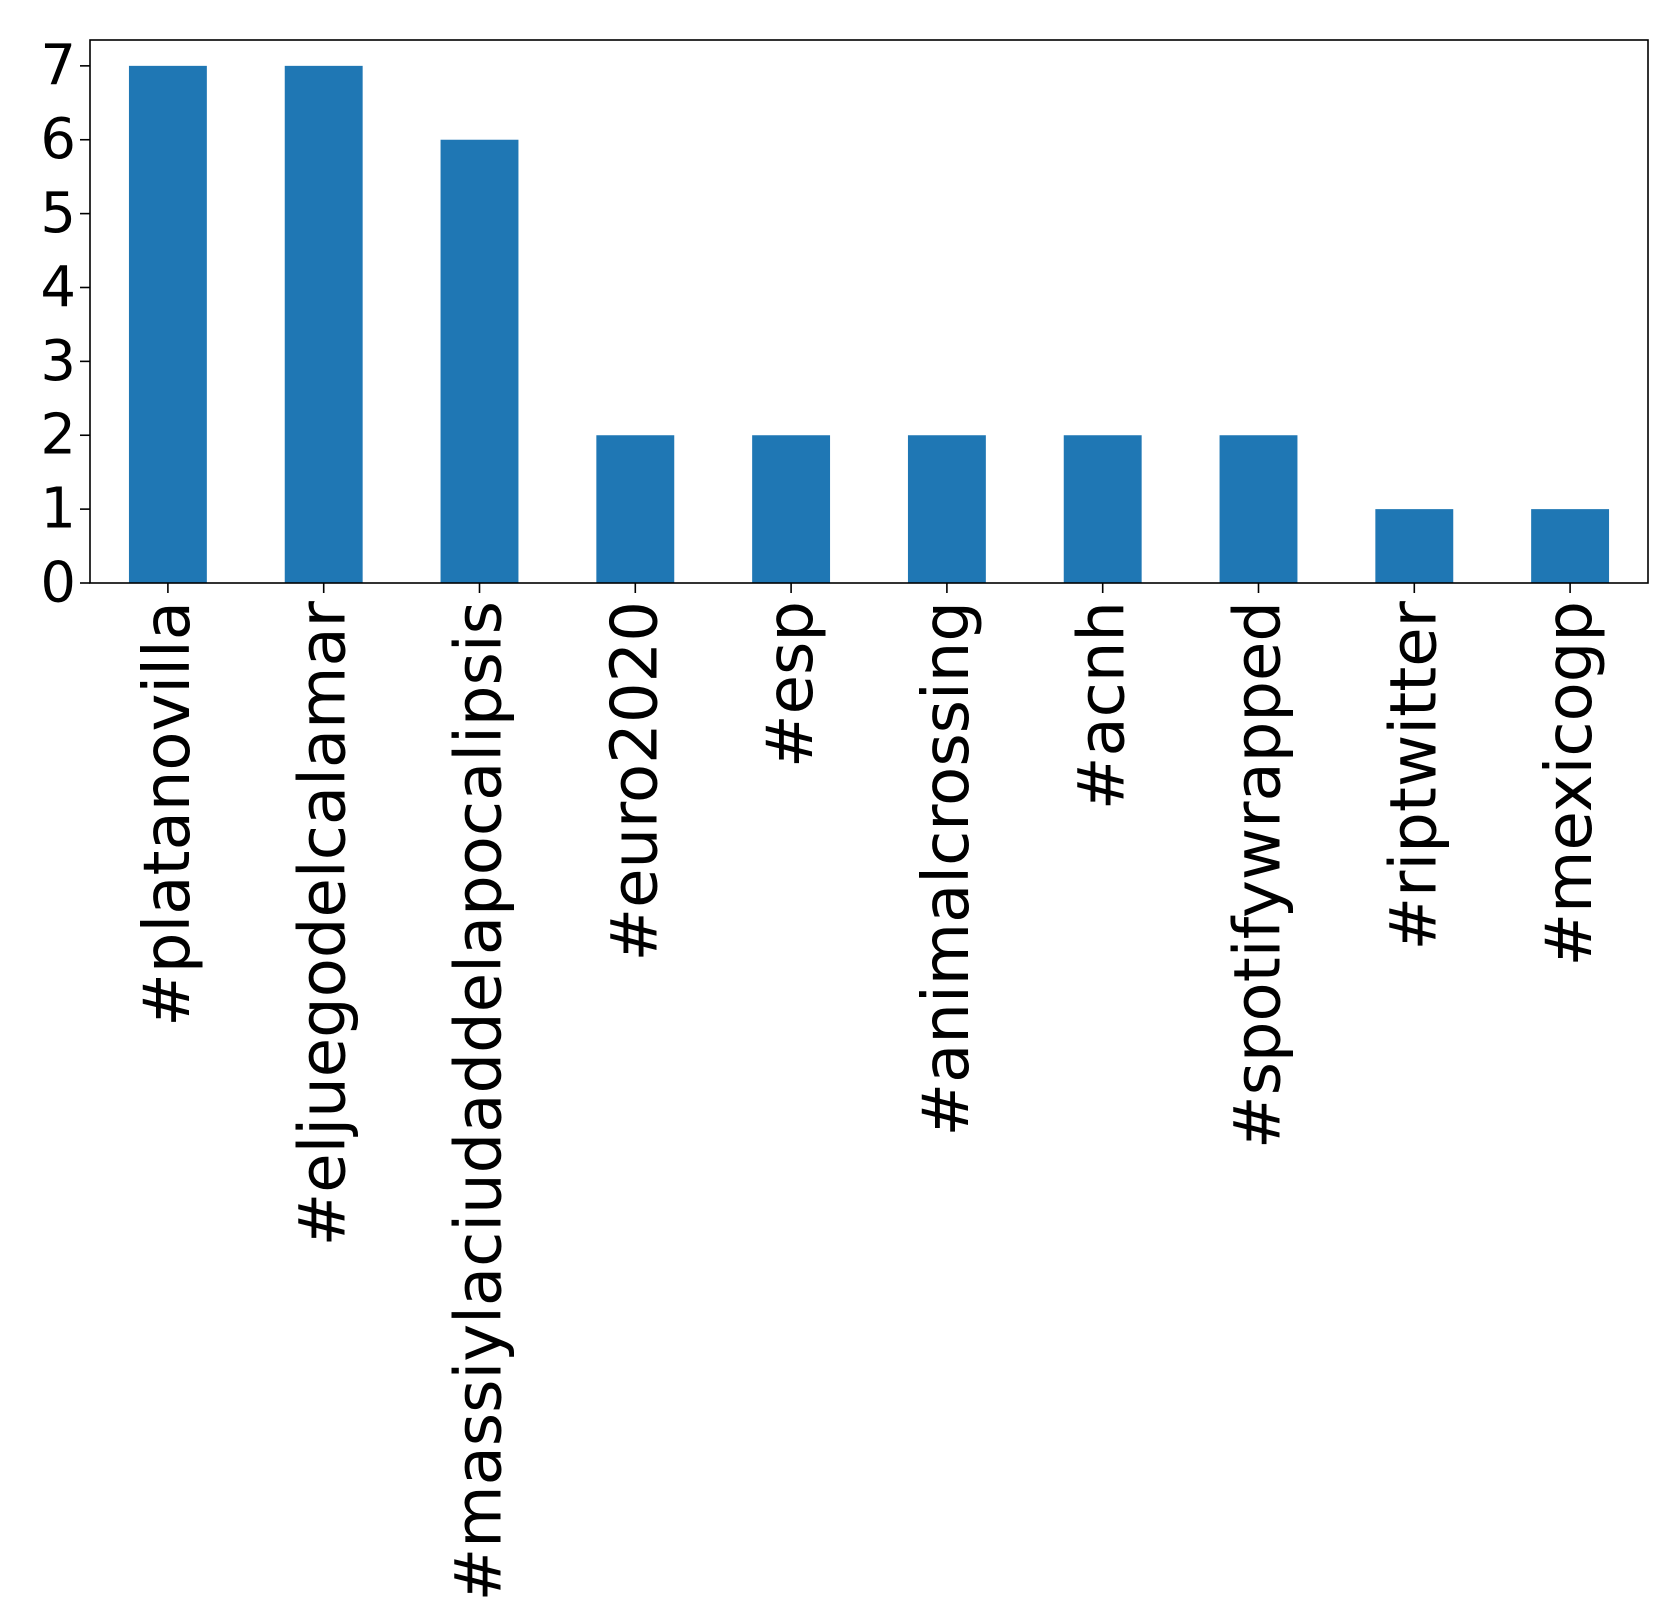 Image resolution: width=1679 pixels, height=1605 pixels. What do you see at coordinates (58, 509) in the screenshot?
I see `y-tick-label: 1` at bounding box center [58, 509].